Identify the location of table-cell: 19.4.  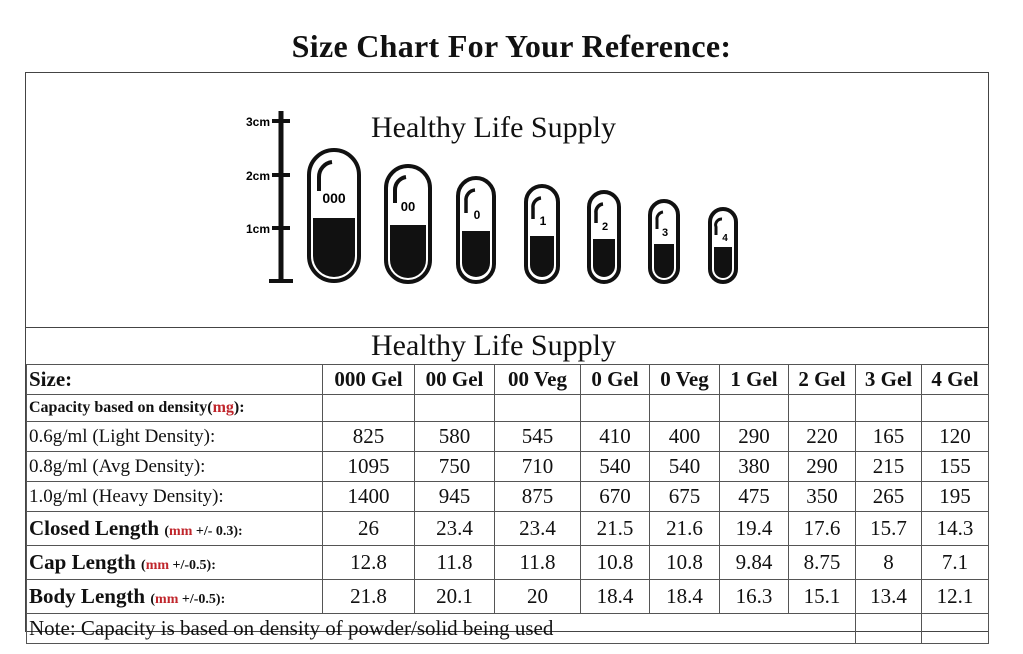
(754, 528).